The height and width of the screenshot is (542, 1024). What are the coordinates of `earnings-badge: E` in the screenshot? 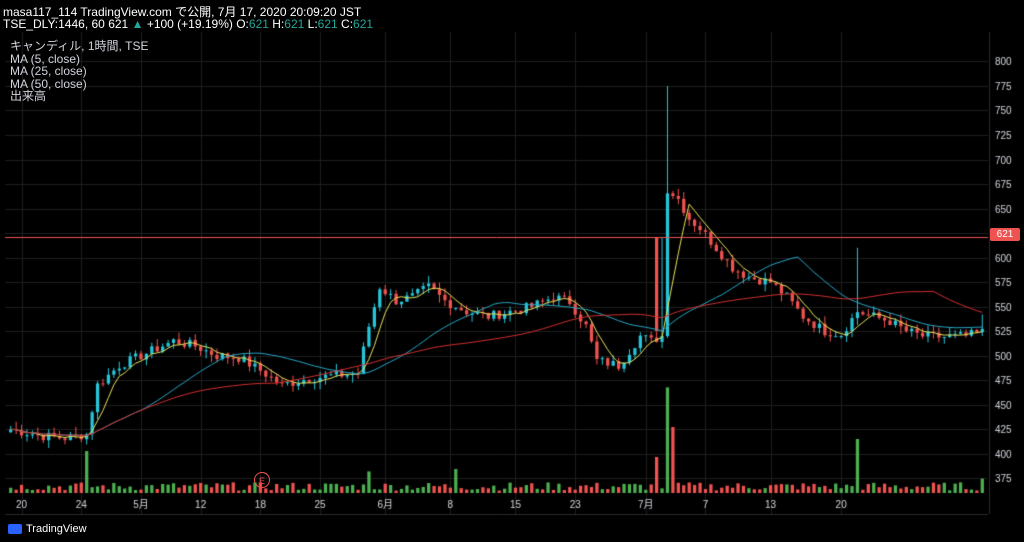 It's located at (262, 480).